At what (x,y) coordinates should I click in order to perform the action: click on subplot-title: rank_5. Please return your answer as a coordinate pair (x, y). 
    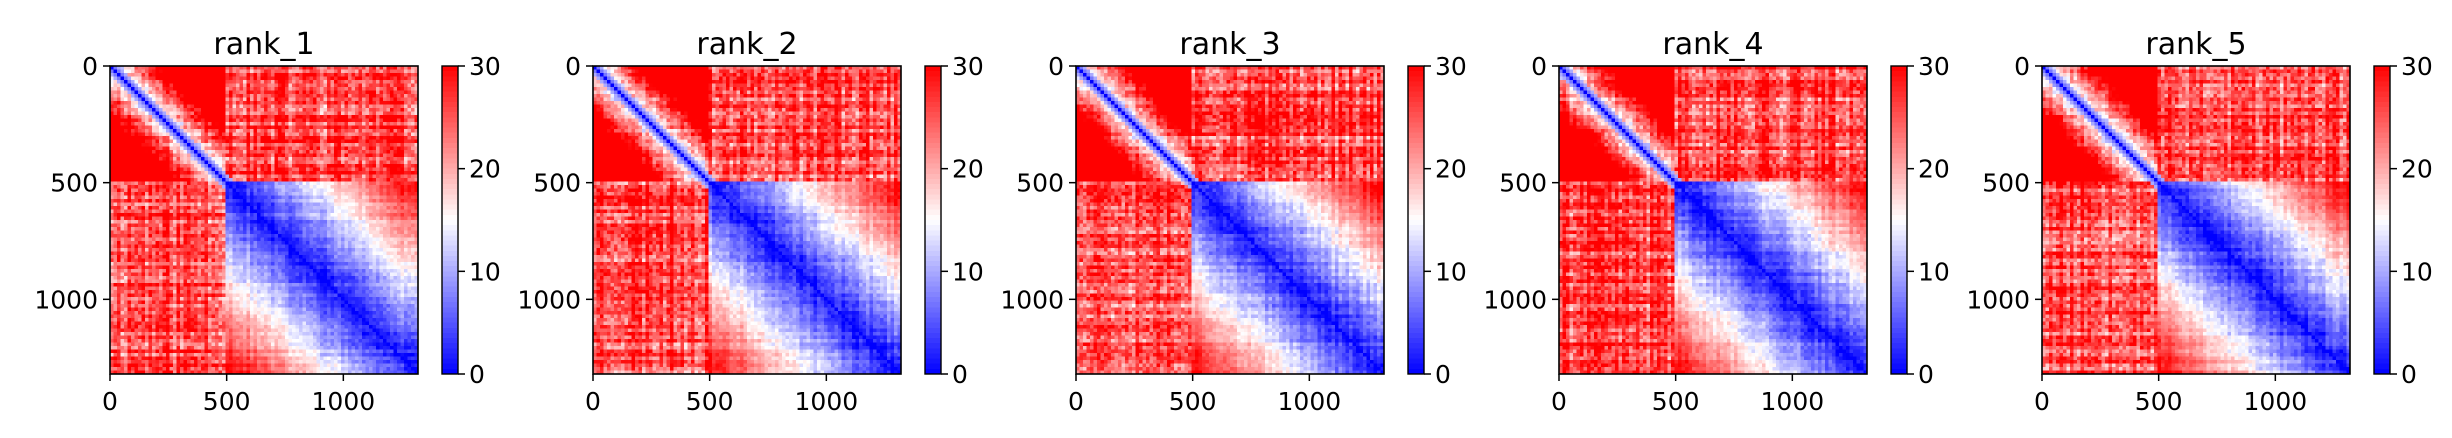
    Looking at the image, I should click on (2195, 44).